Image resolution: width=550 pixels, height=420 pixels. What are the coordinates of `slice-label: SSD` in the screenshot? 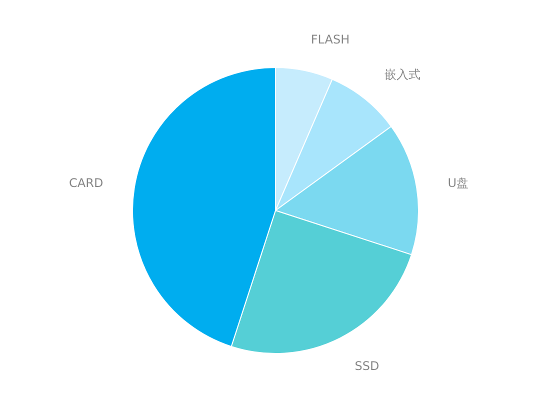 It's located at (367, 365).